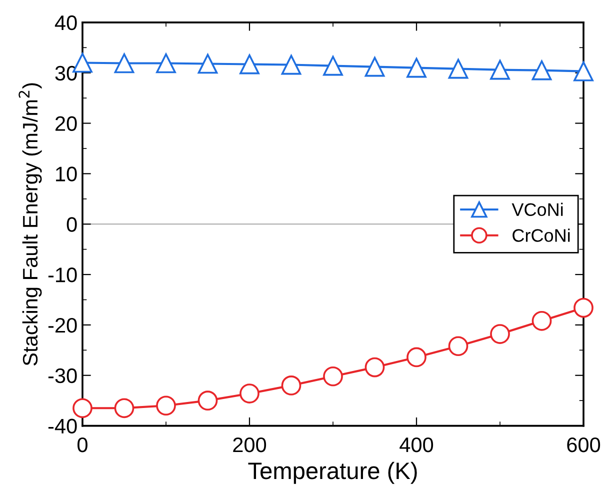 The height and width of the screenshot is (498, 611). I want to click on y-tick-label: 20, so click(66, 124).